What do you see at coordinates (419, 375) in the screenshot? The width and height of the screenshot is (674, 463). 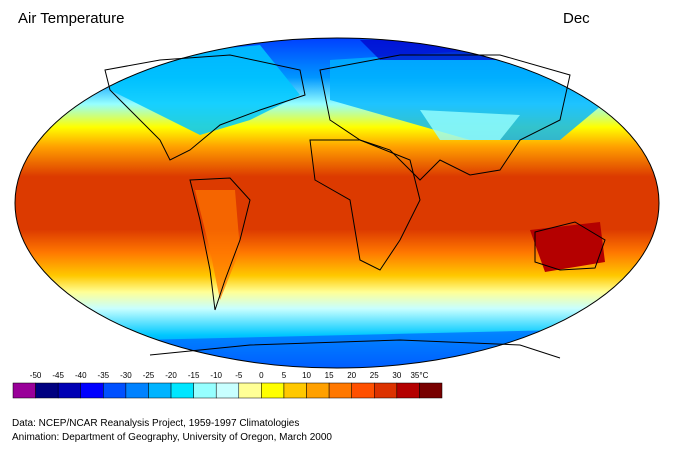 I see `colorbar-tick-label: 35°C` at bounding box center [419, 375].